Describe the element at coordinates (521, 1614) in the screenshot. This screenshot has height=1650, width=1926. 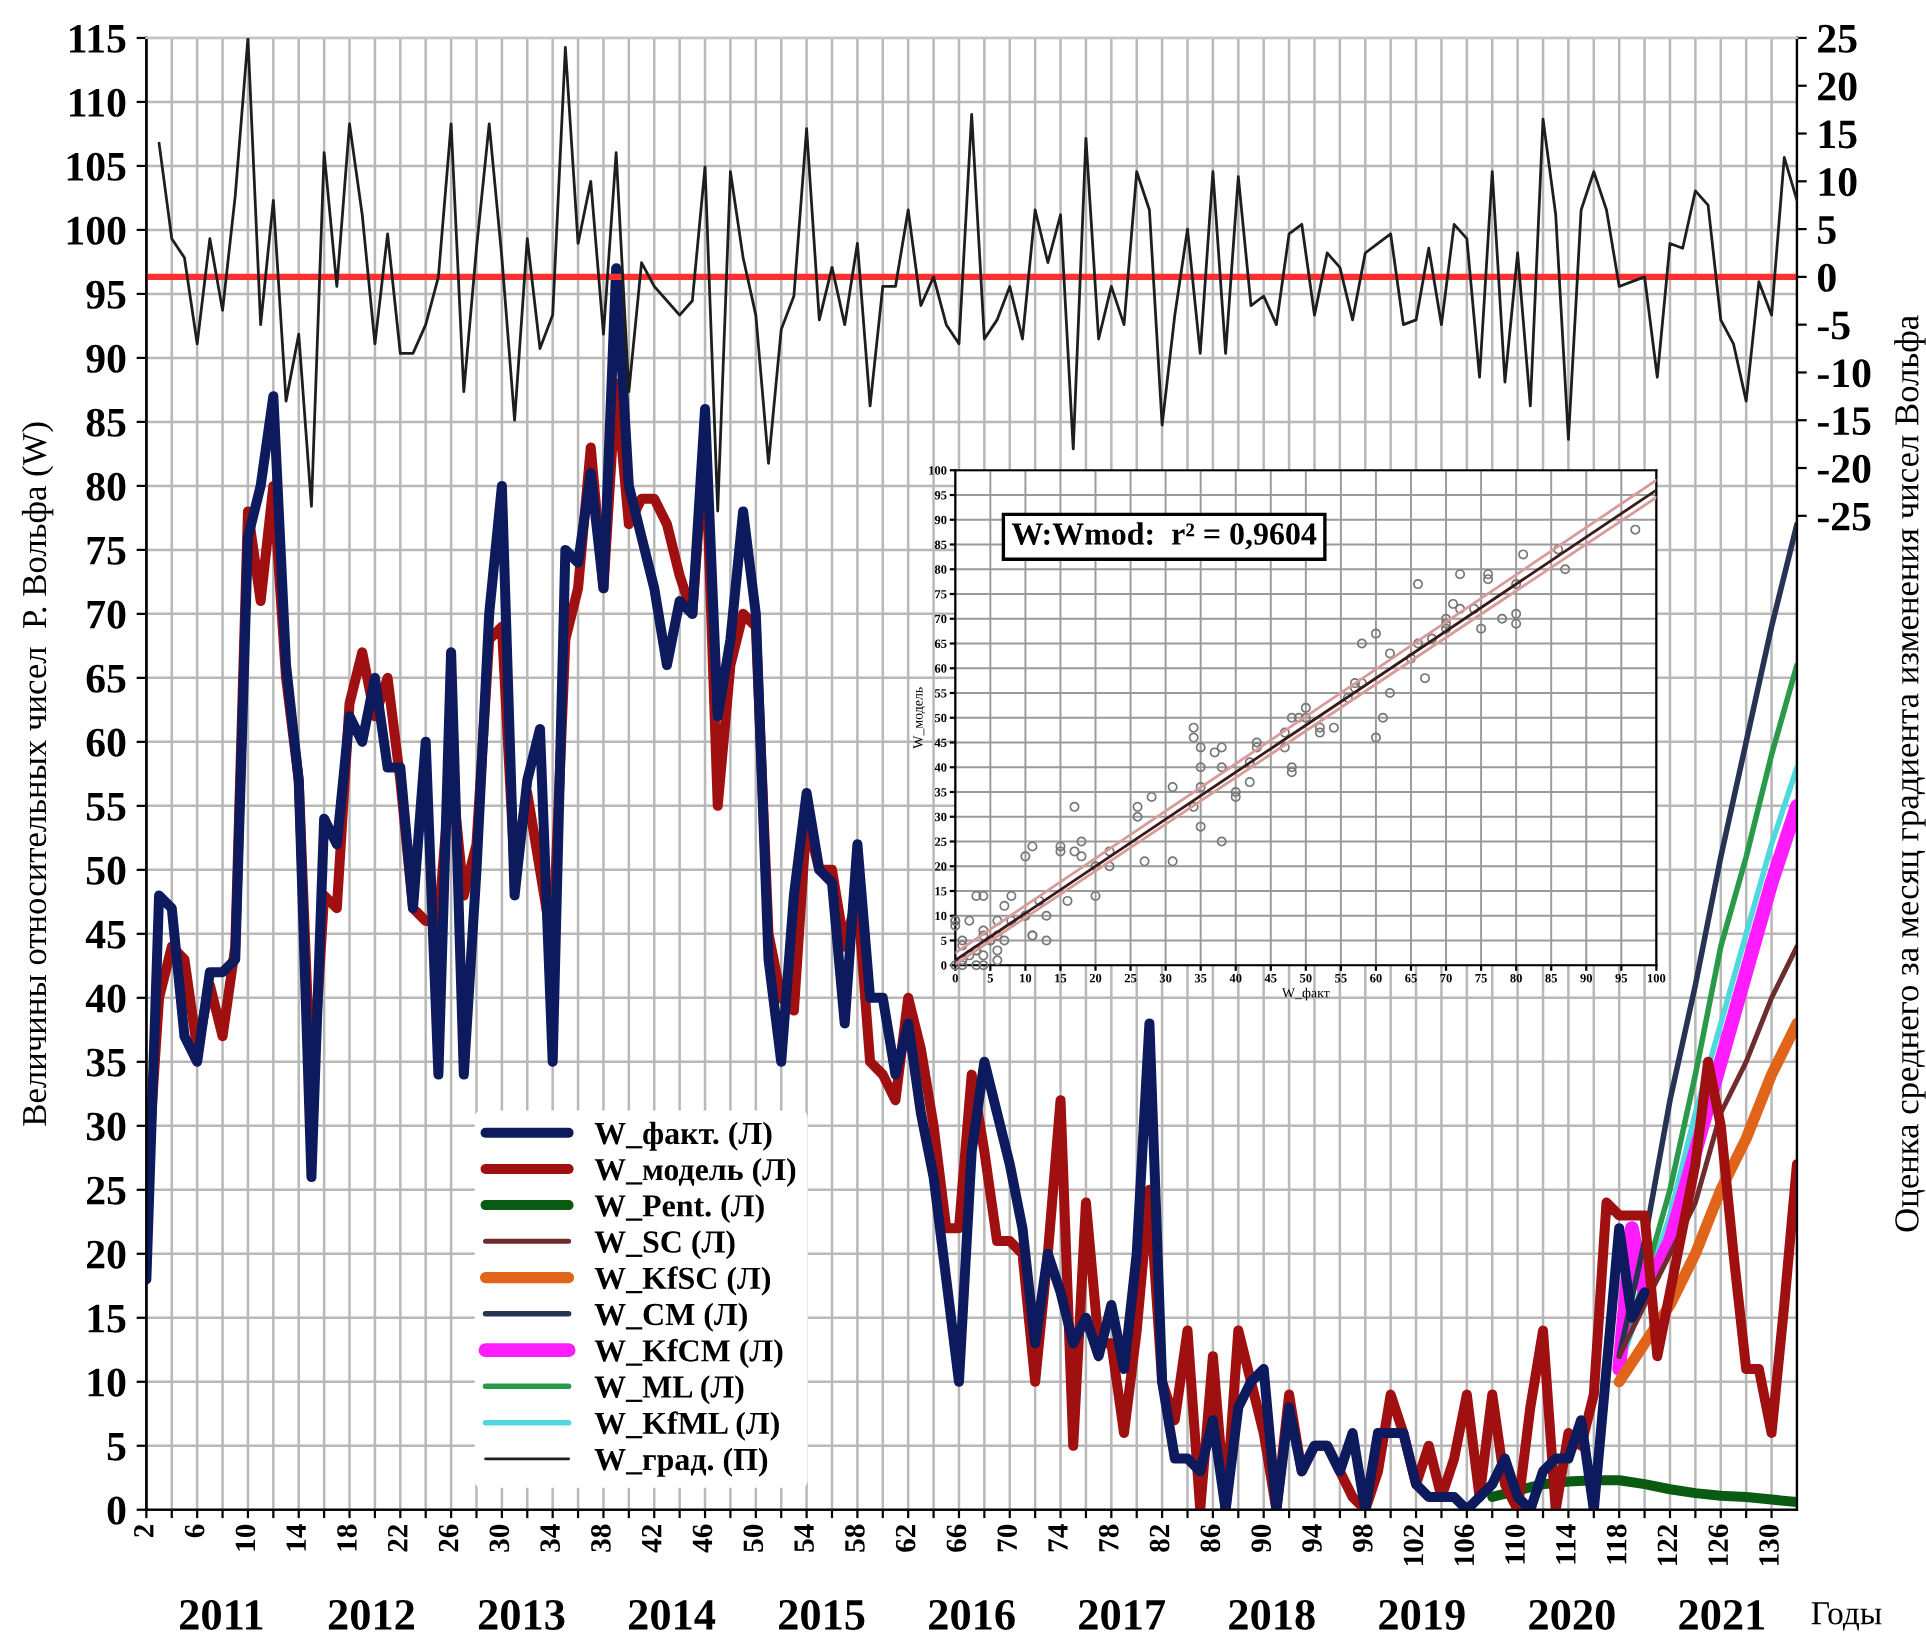
I see `x2-tick-label: 2013` at that location.